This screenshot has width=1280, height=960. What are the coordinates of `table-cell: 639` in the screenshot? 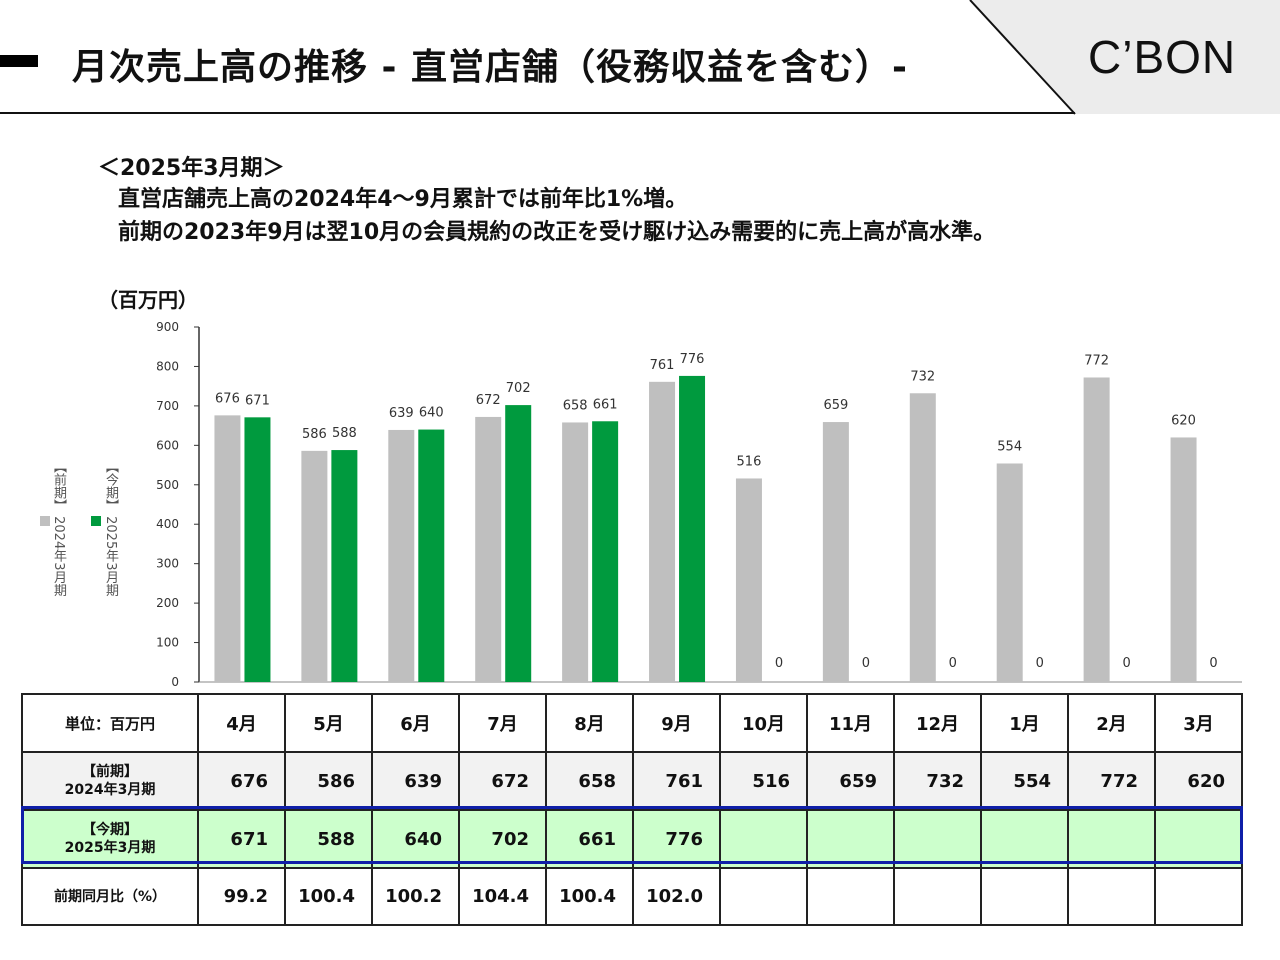 It's located at (415, 781).